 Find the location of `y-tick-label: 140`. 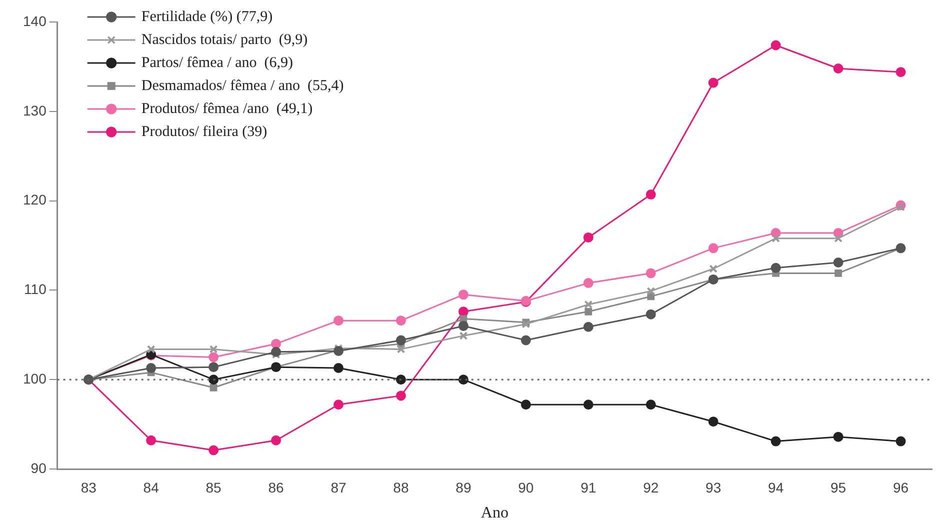

y-tick-label: 140 is located at coordinates (35, 20).